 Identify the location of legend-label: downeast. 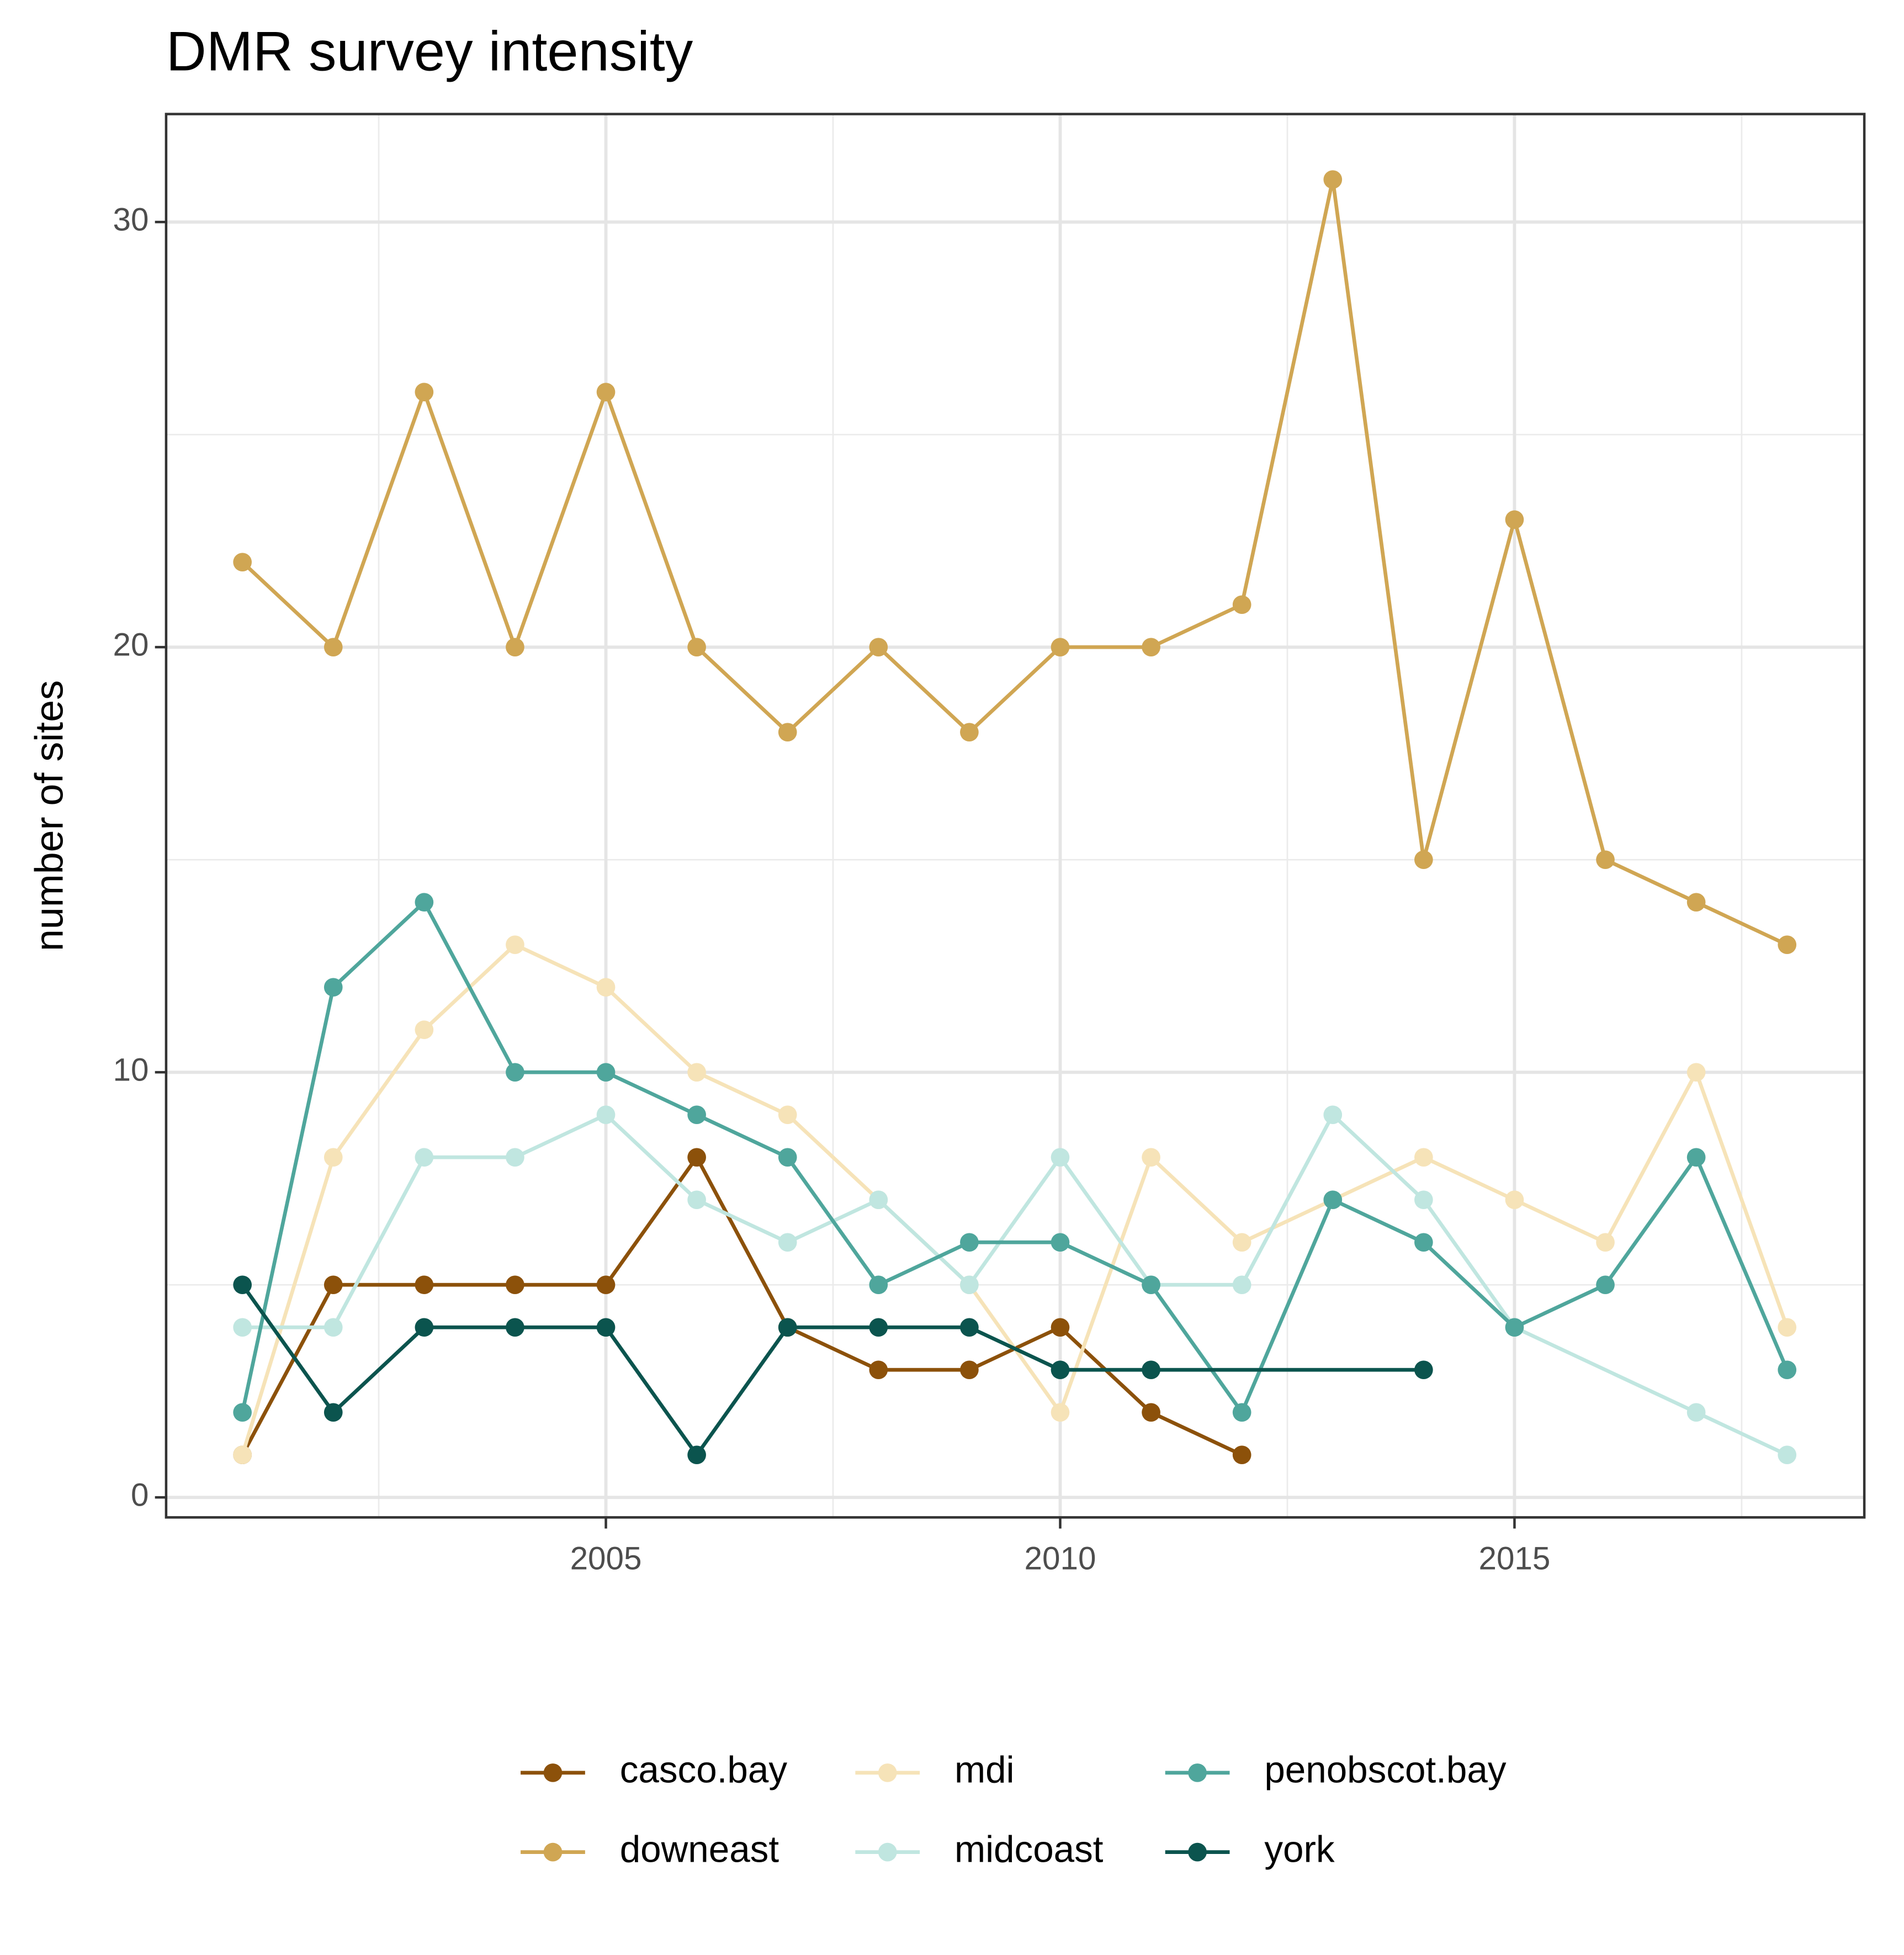
(699, 1849).